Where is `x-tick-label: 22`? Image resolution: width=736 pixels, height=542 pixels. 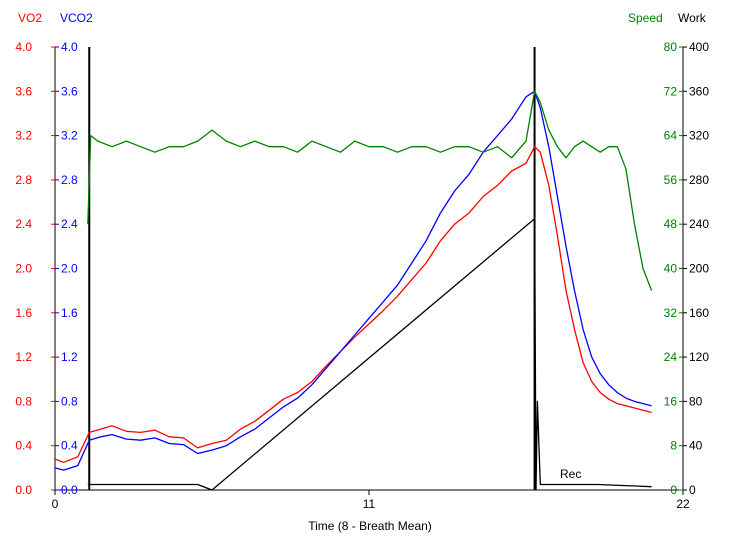 x-tick-label: 22 is located at coordinates (683, 504).